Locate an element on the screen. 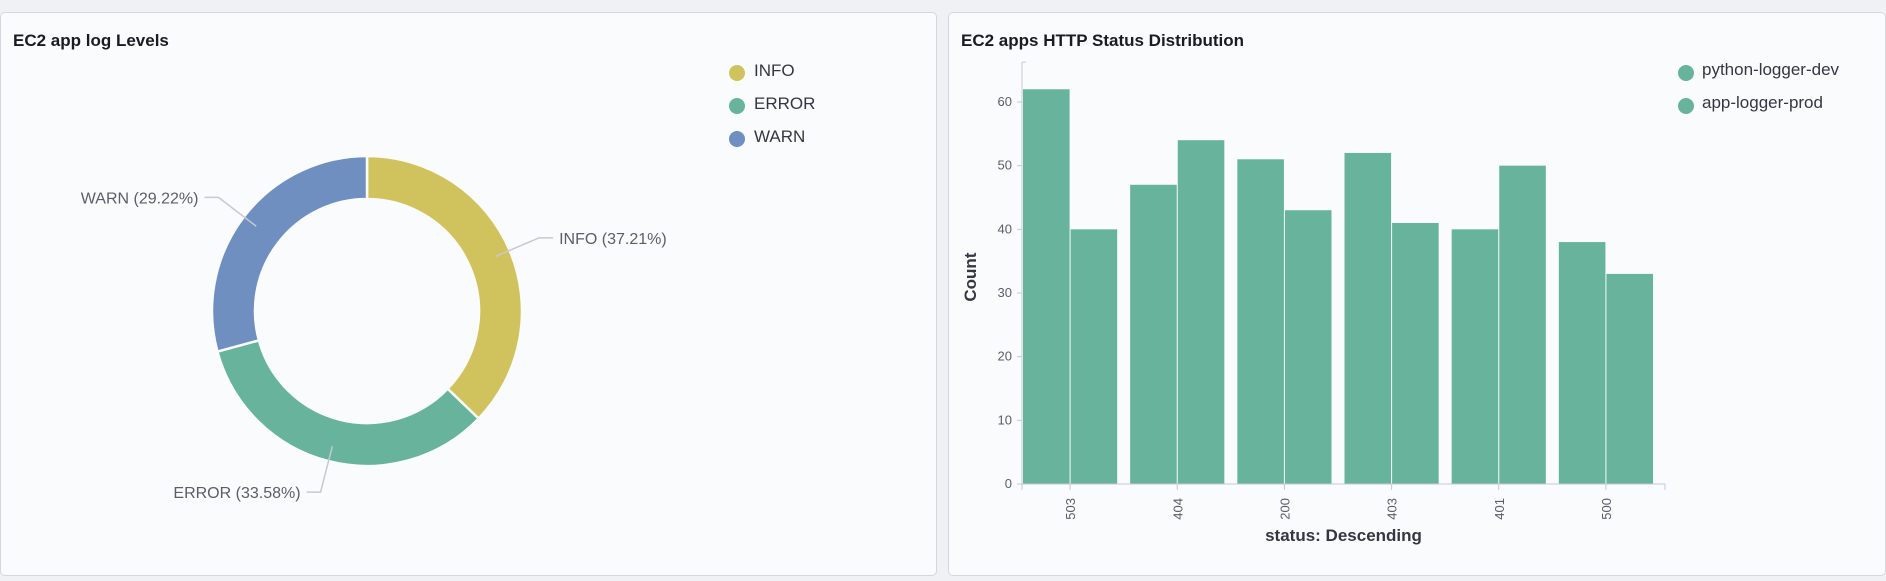 The image size is (1886, 581). y-tick-label: 30 is located at coordinates (1005, 292).